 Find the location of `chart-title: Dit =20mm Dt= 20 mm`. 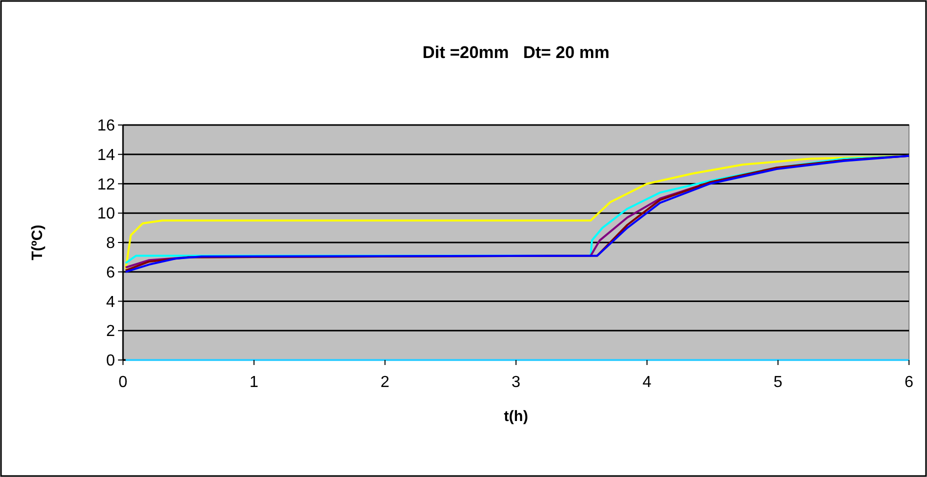

chart-title: Dit =20mm Dt= 20 mm is located at coordinates (516, 52).